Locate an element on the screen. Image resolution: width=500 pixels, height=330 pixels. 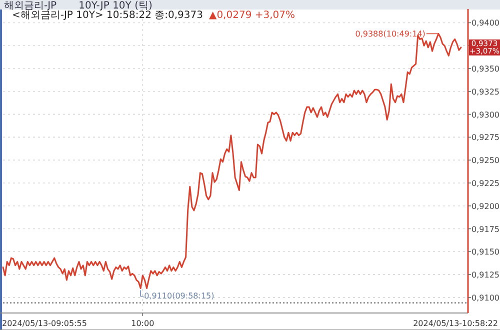
annotation: <해외금리-JP 10Y> 10:58:22 종:0,9373 is located at coordinates (107, 15).